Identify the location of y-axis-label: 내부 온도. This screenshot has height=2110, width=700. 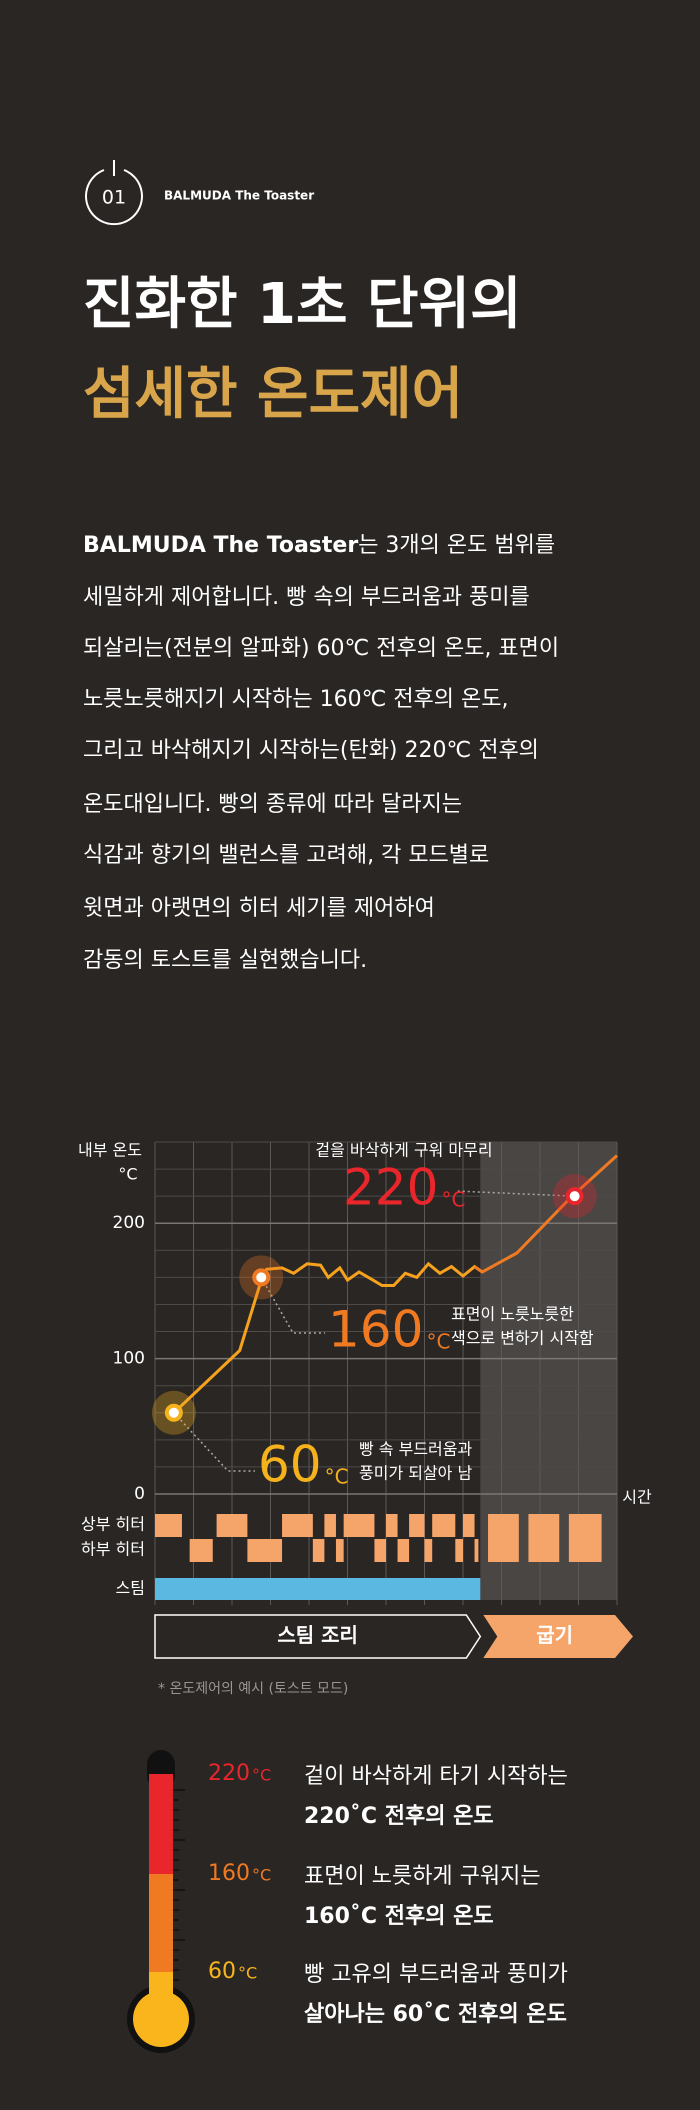
(110, 1150).